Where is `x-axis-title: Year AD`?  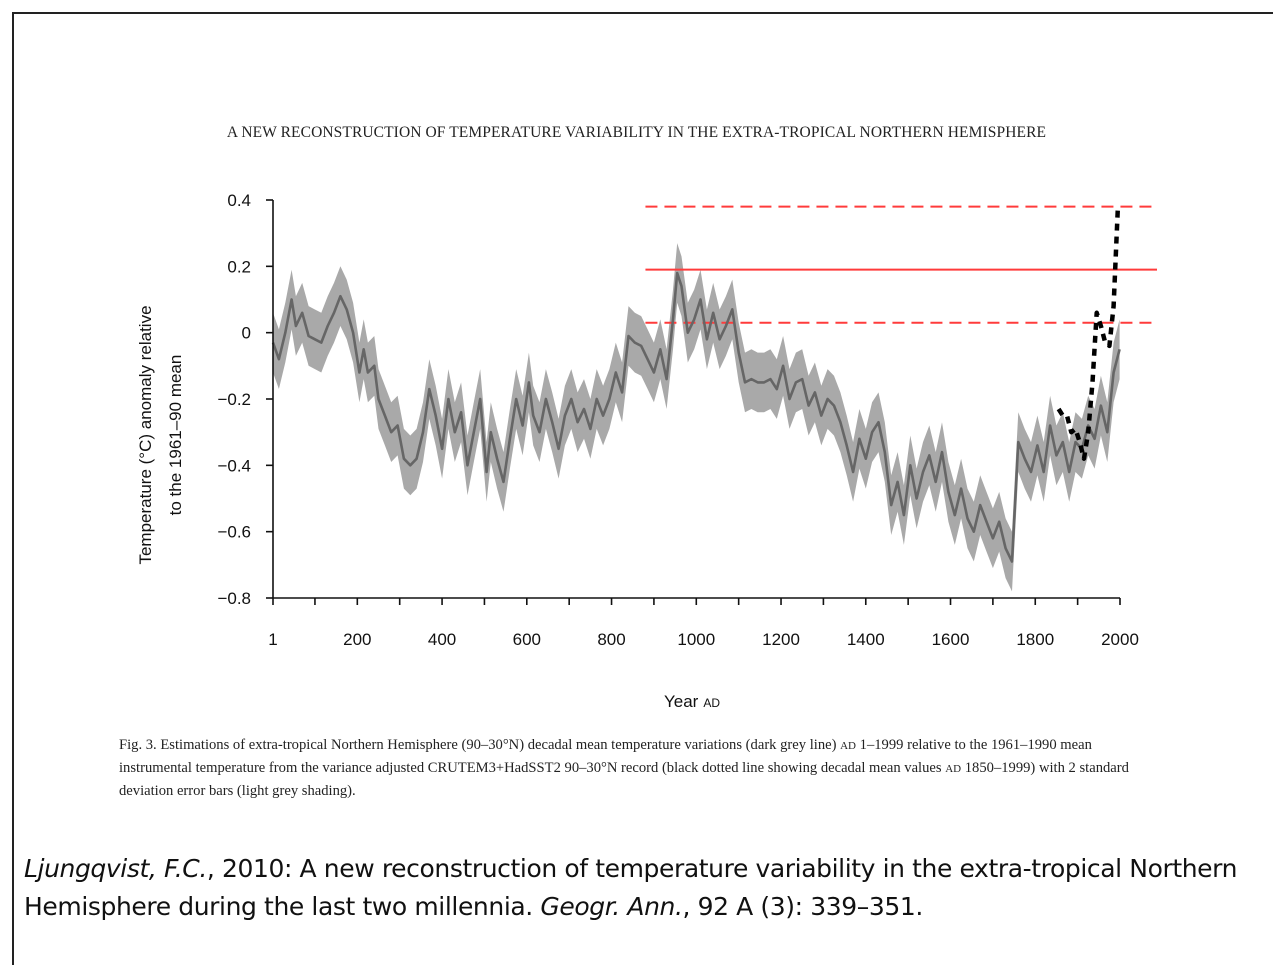
x-axis-title: Year AD is located at coordinates (692, 701).